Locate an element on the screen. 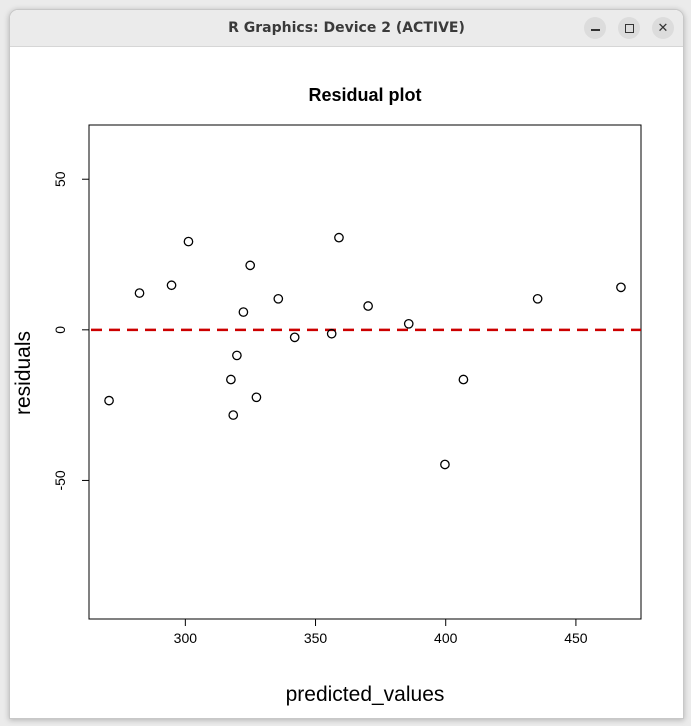 The image size is (691, 726). maximize-button is located at coordinates (629, 28).